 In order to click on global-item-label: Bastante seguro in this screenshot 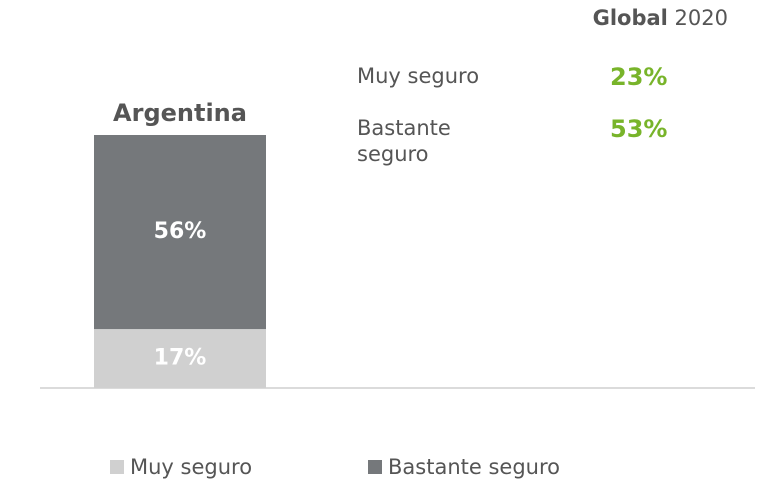, I will do `click(404, 141)`.